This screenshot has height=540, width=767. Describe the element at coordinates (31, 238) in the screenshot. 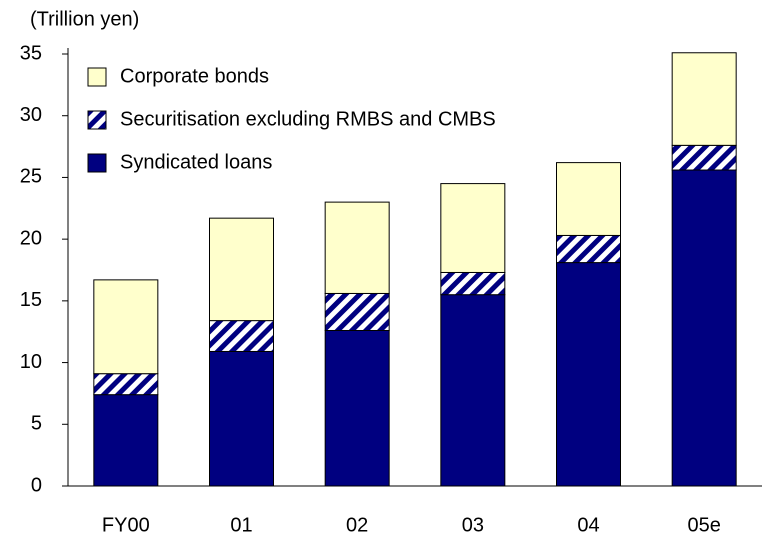

I see `y-tick-label: 20` at that location.